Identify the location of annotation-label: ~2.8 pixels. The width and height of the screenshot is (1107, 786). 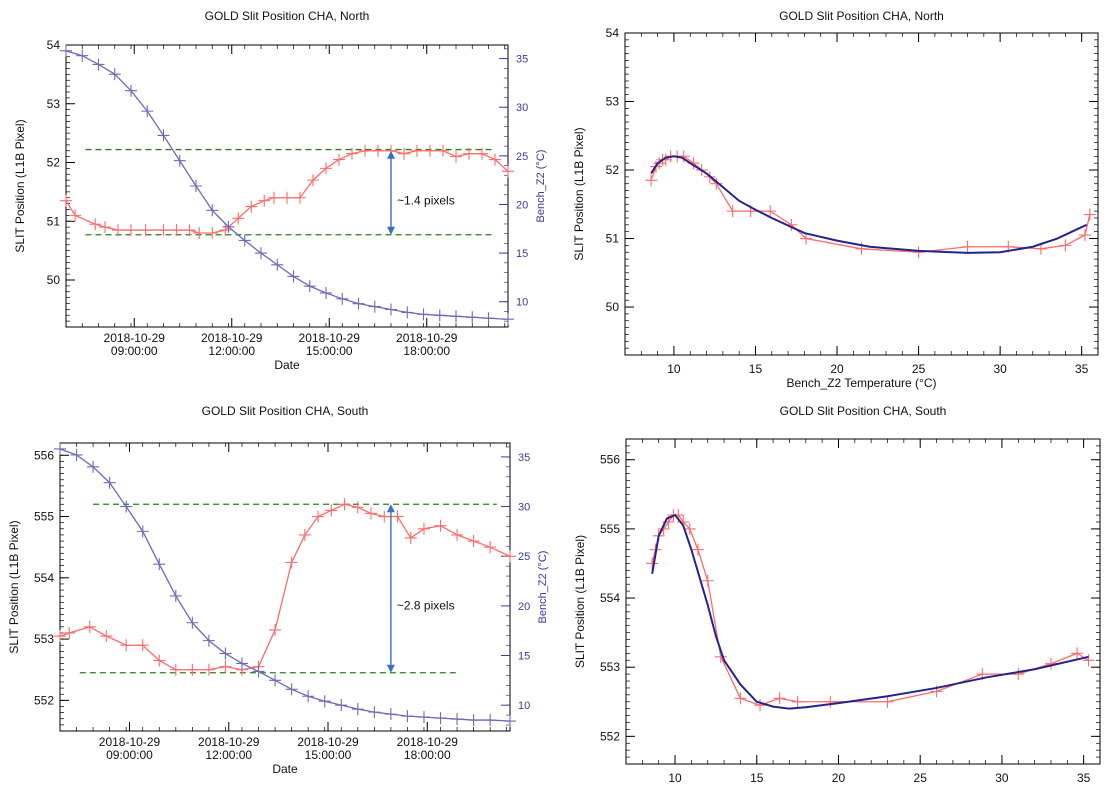
(426, 605).